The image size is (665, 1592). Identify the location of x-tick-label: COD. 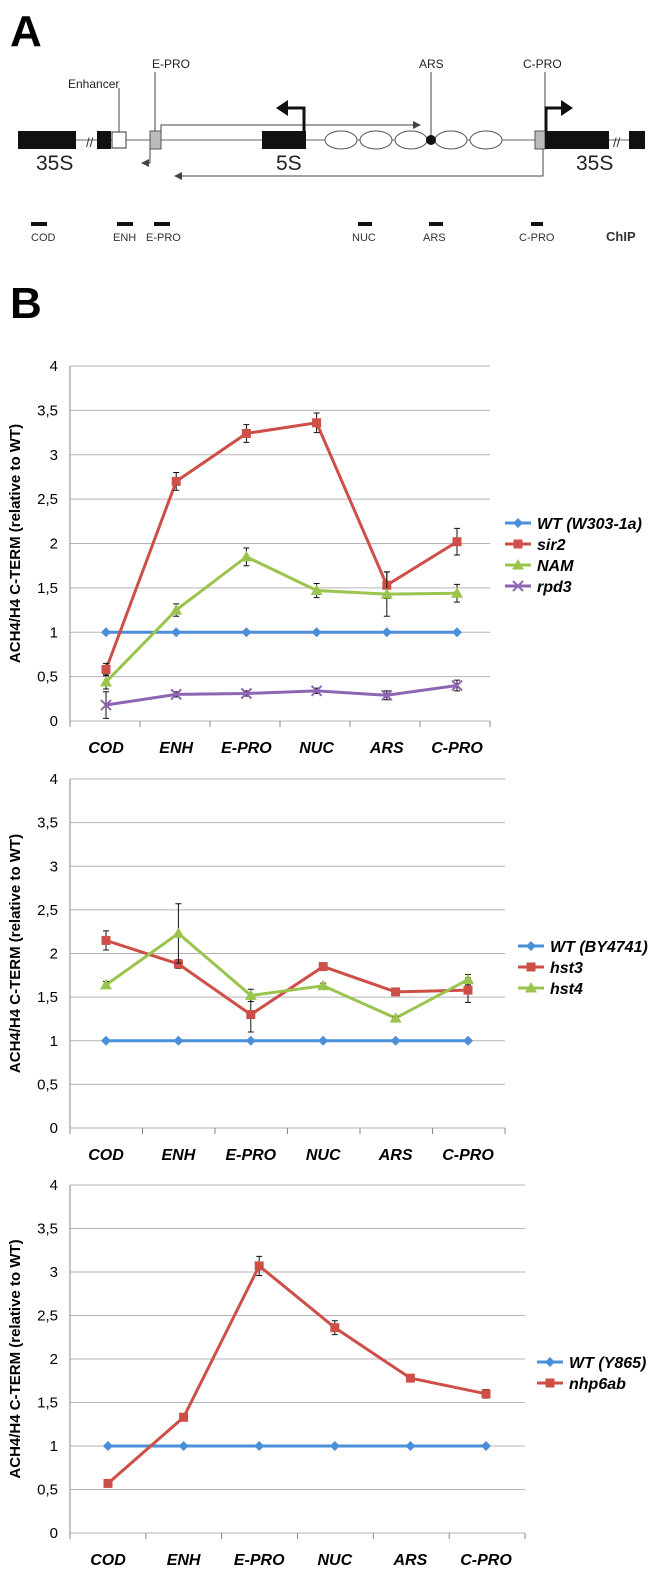
(108, 1560).